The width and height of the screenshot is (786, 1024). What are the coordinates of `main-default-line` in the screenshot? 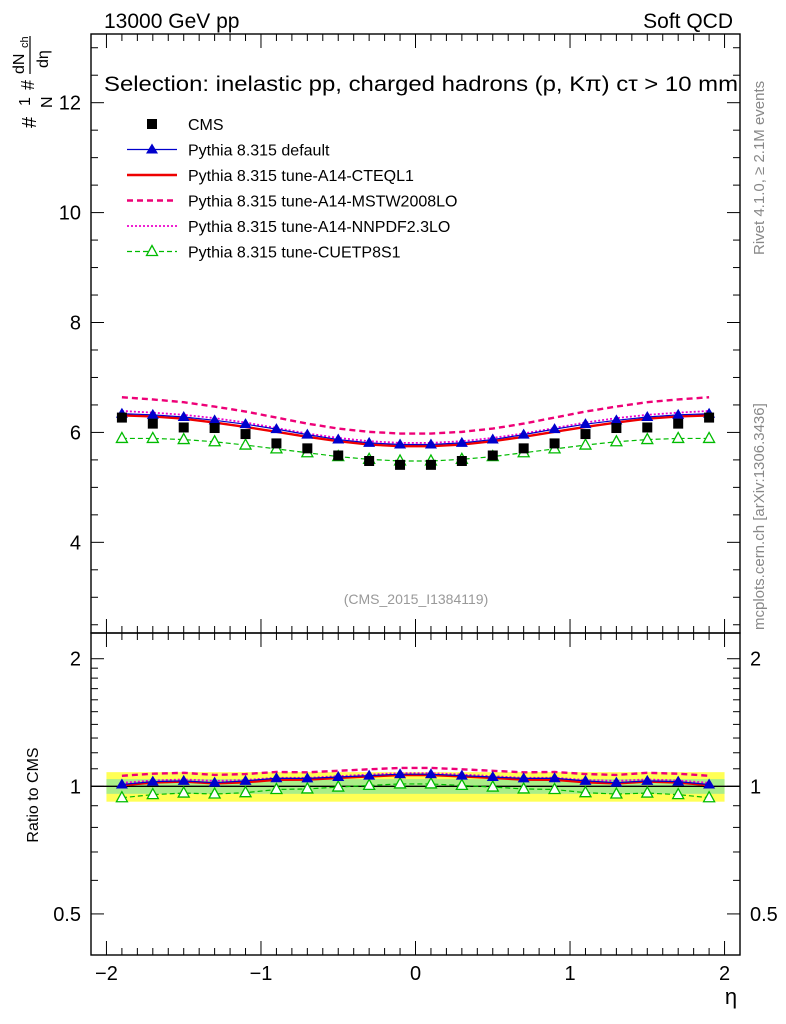 It's located at (415, 429).